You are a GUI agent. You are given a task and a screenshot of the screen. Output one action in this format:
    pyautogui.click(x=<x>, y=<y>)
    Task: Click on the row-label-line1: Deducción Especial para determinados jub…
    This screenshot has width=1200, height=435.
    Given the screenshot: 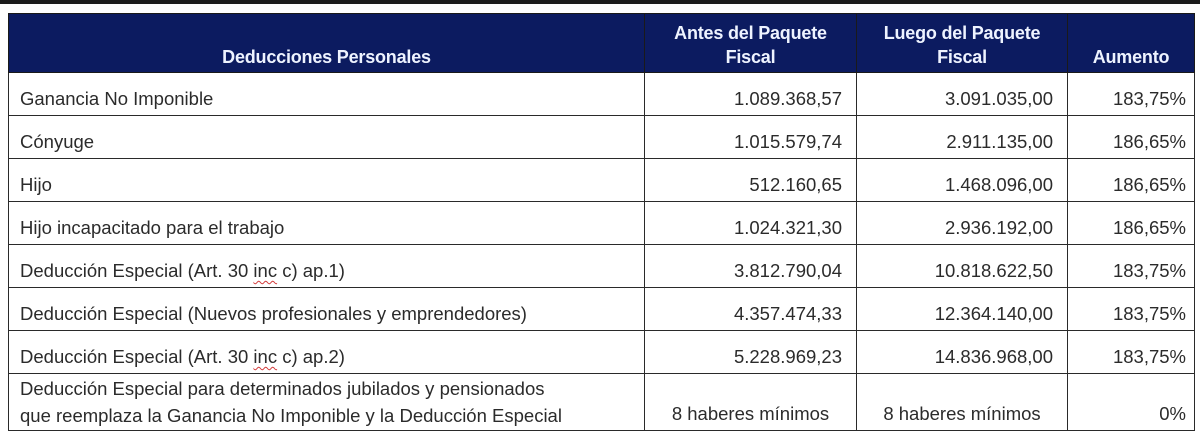 What is the action you would take?
    pyautogui.click(x=282, y=388)
    